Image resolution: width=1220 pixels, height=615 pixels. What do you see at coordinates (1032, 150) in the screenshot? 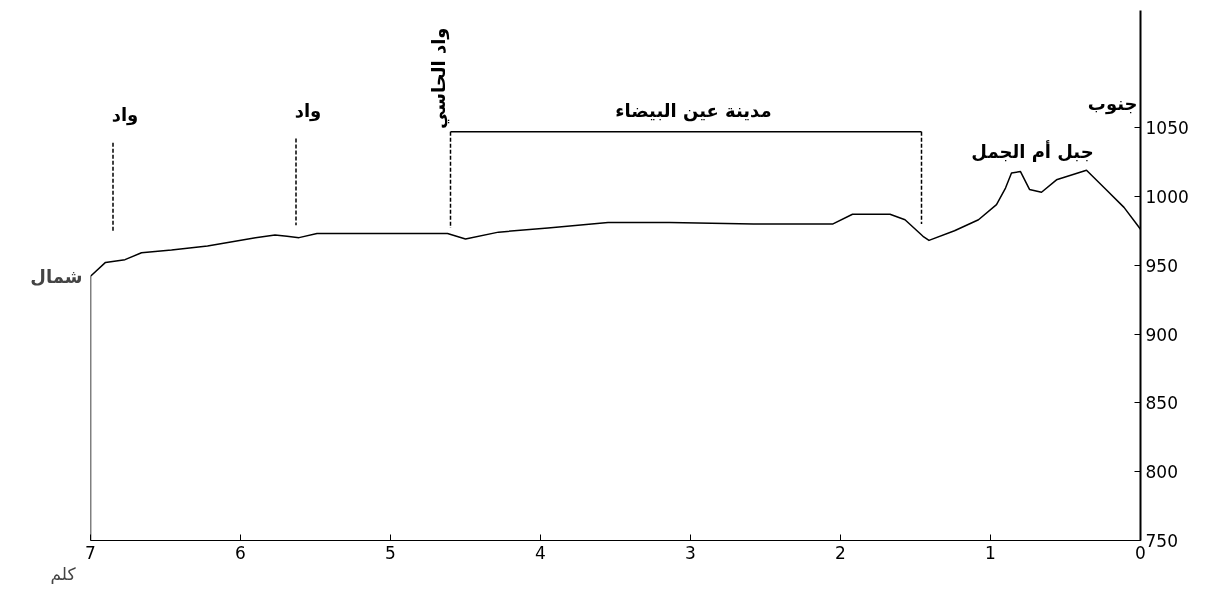
I see `annotation: جبل أم الجمل` at bounding box center [1032, 150].